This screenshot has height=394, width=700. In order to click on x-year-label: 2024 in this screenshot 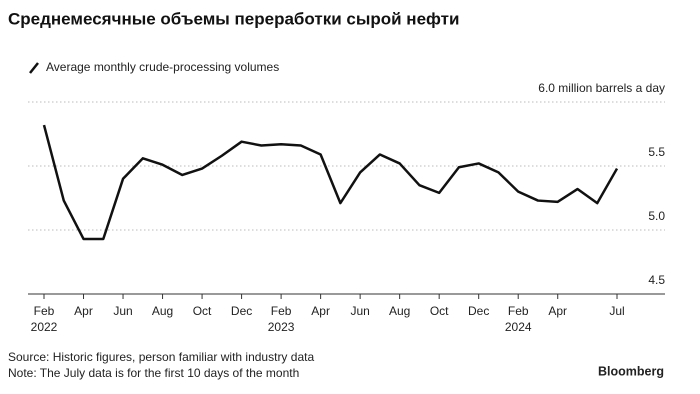, I will do `click(518, 327)`.